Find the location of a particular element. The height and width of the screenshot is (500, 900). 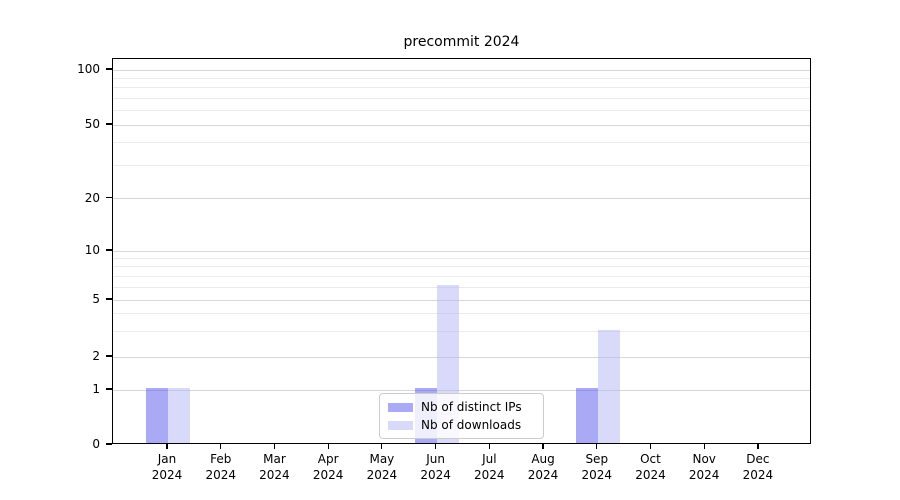

x-tick-label-nov: Nov 2024 is located at coordinates (704, 467).